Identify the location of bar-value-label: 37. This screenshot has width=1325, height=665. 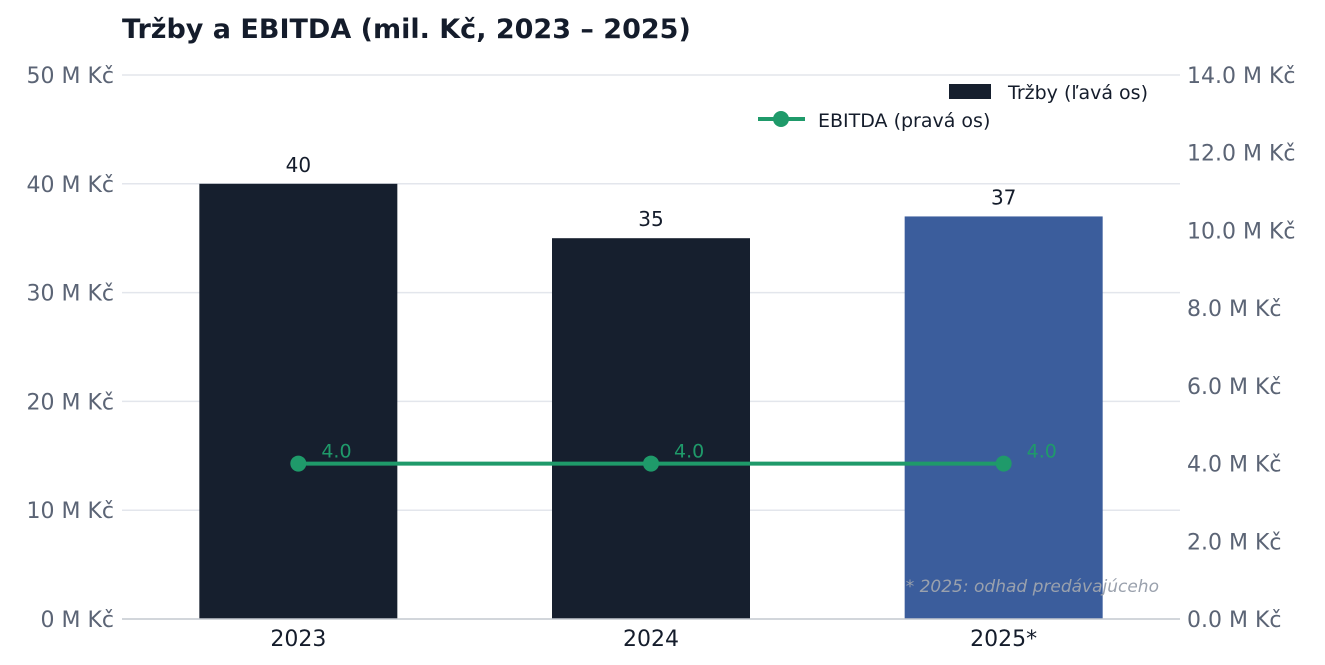
(1003, 197).